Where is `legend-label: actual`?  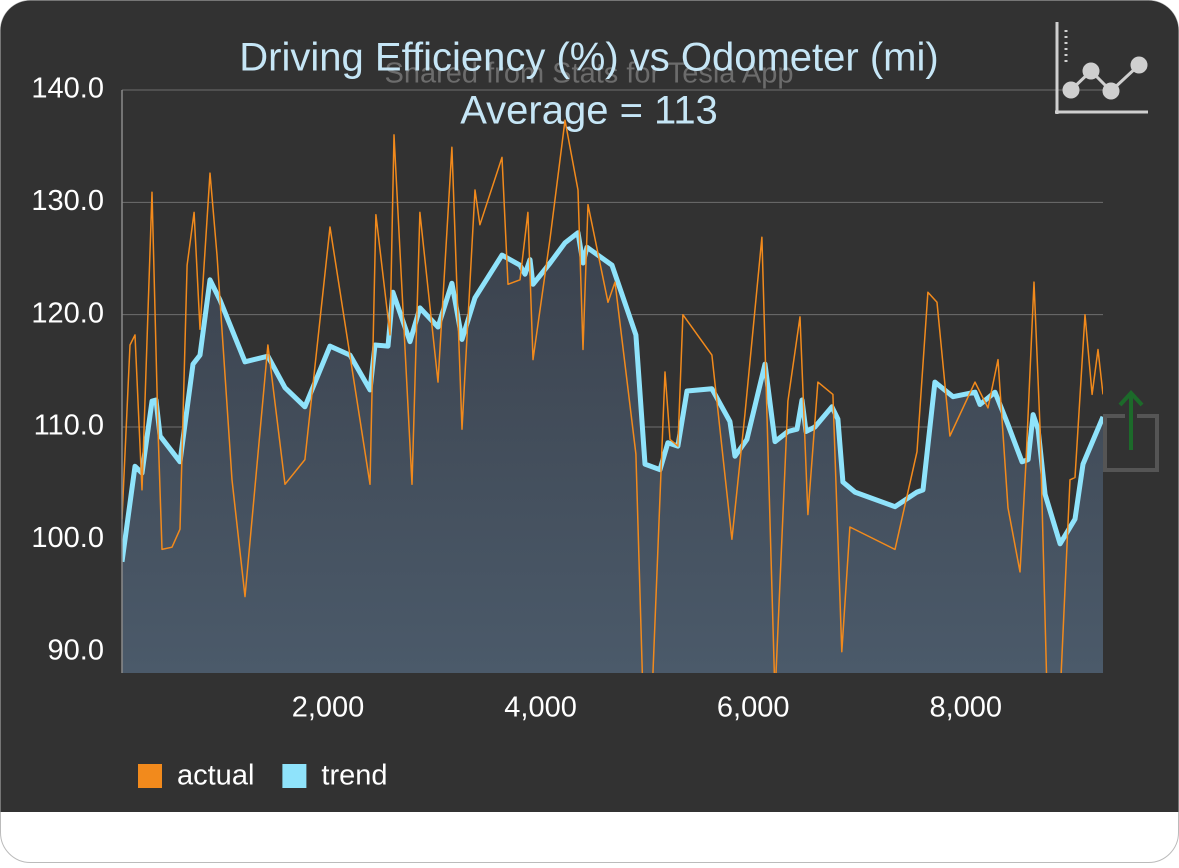
legend-label: actual is located at coordinates (215, 776).